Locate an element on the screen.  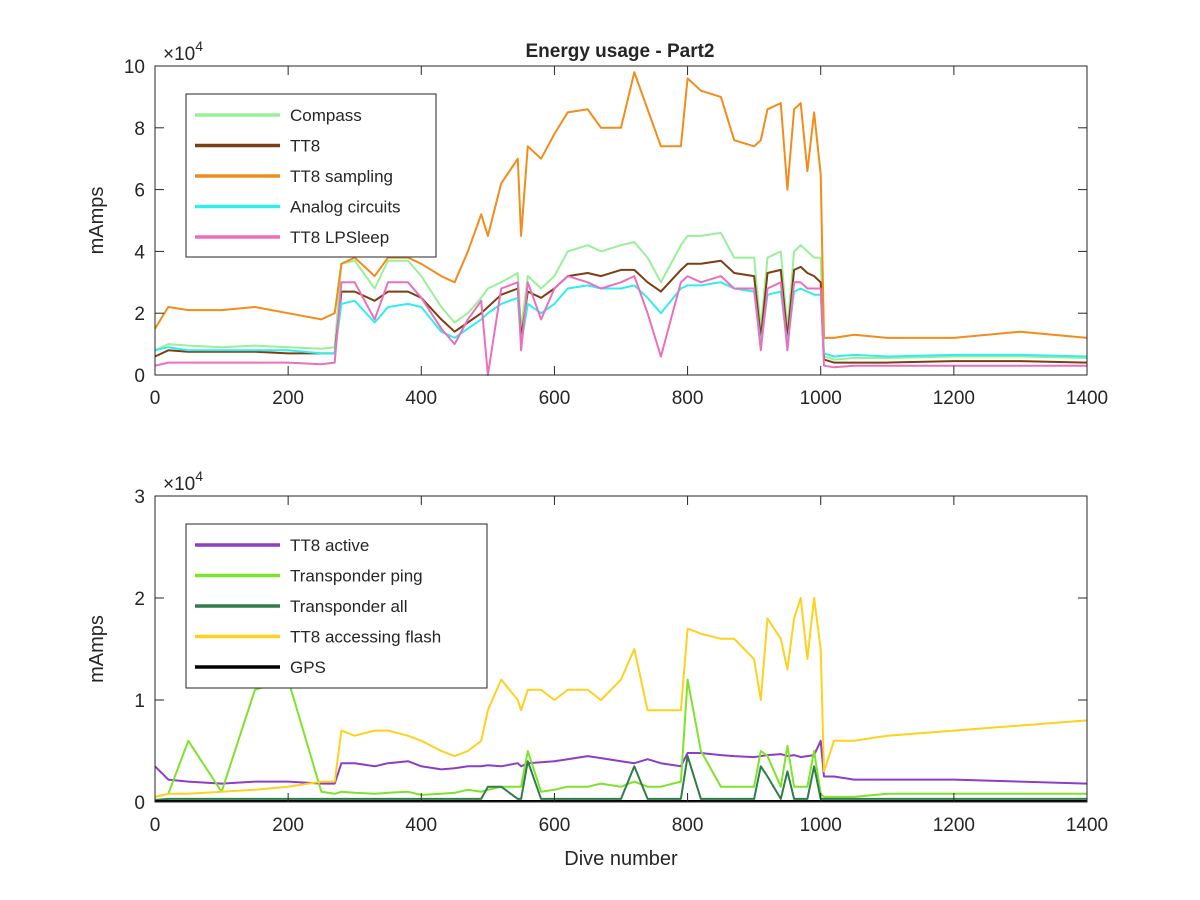
y-tick-label: 3 is located at coordinates (139, 497).